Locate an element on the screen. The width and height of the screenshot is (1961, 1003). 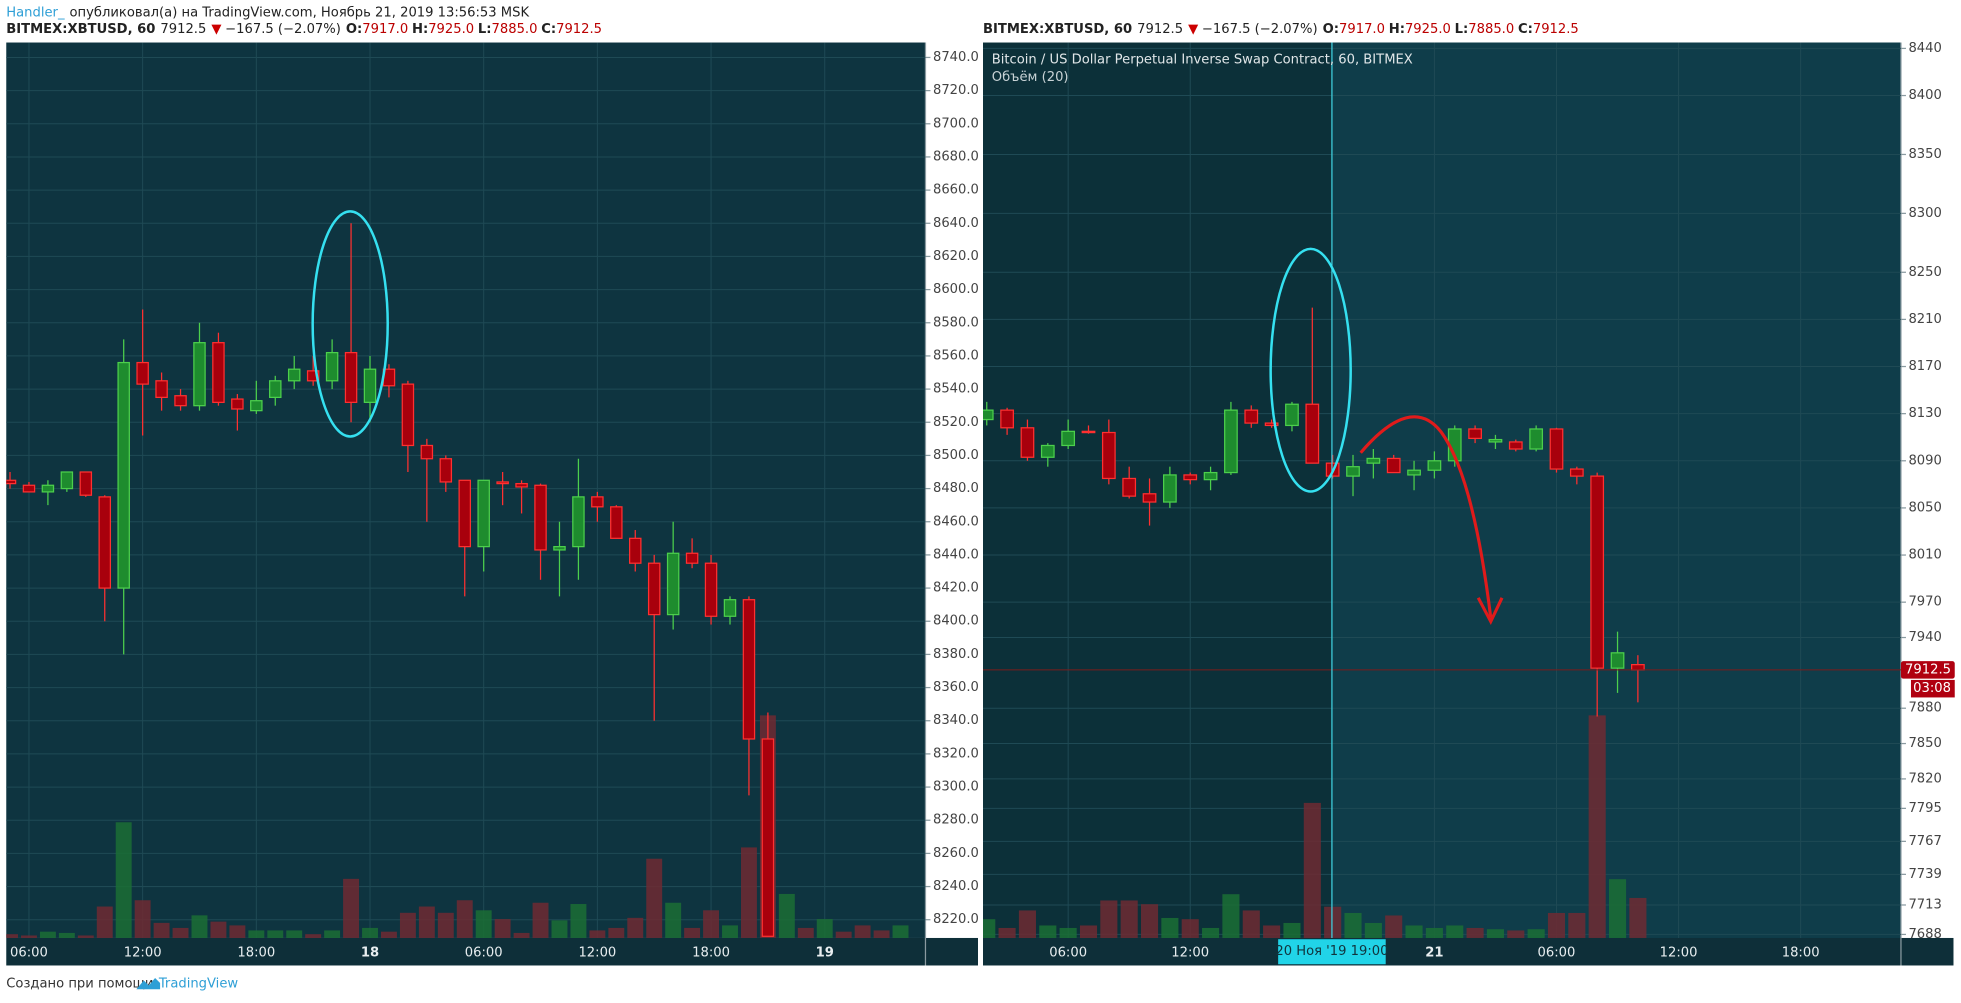
y-tick-label: 7688 is located at coordinates (1924, 934).